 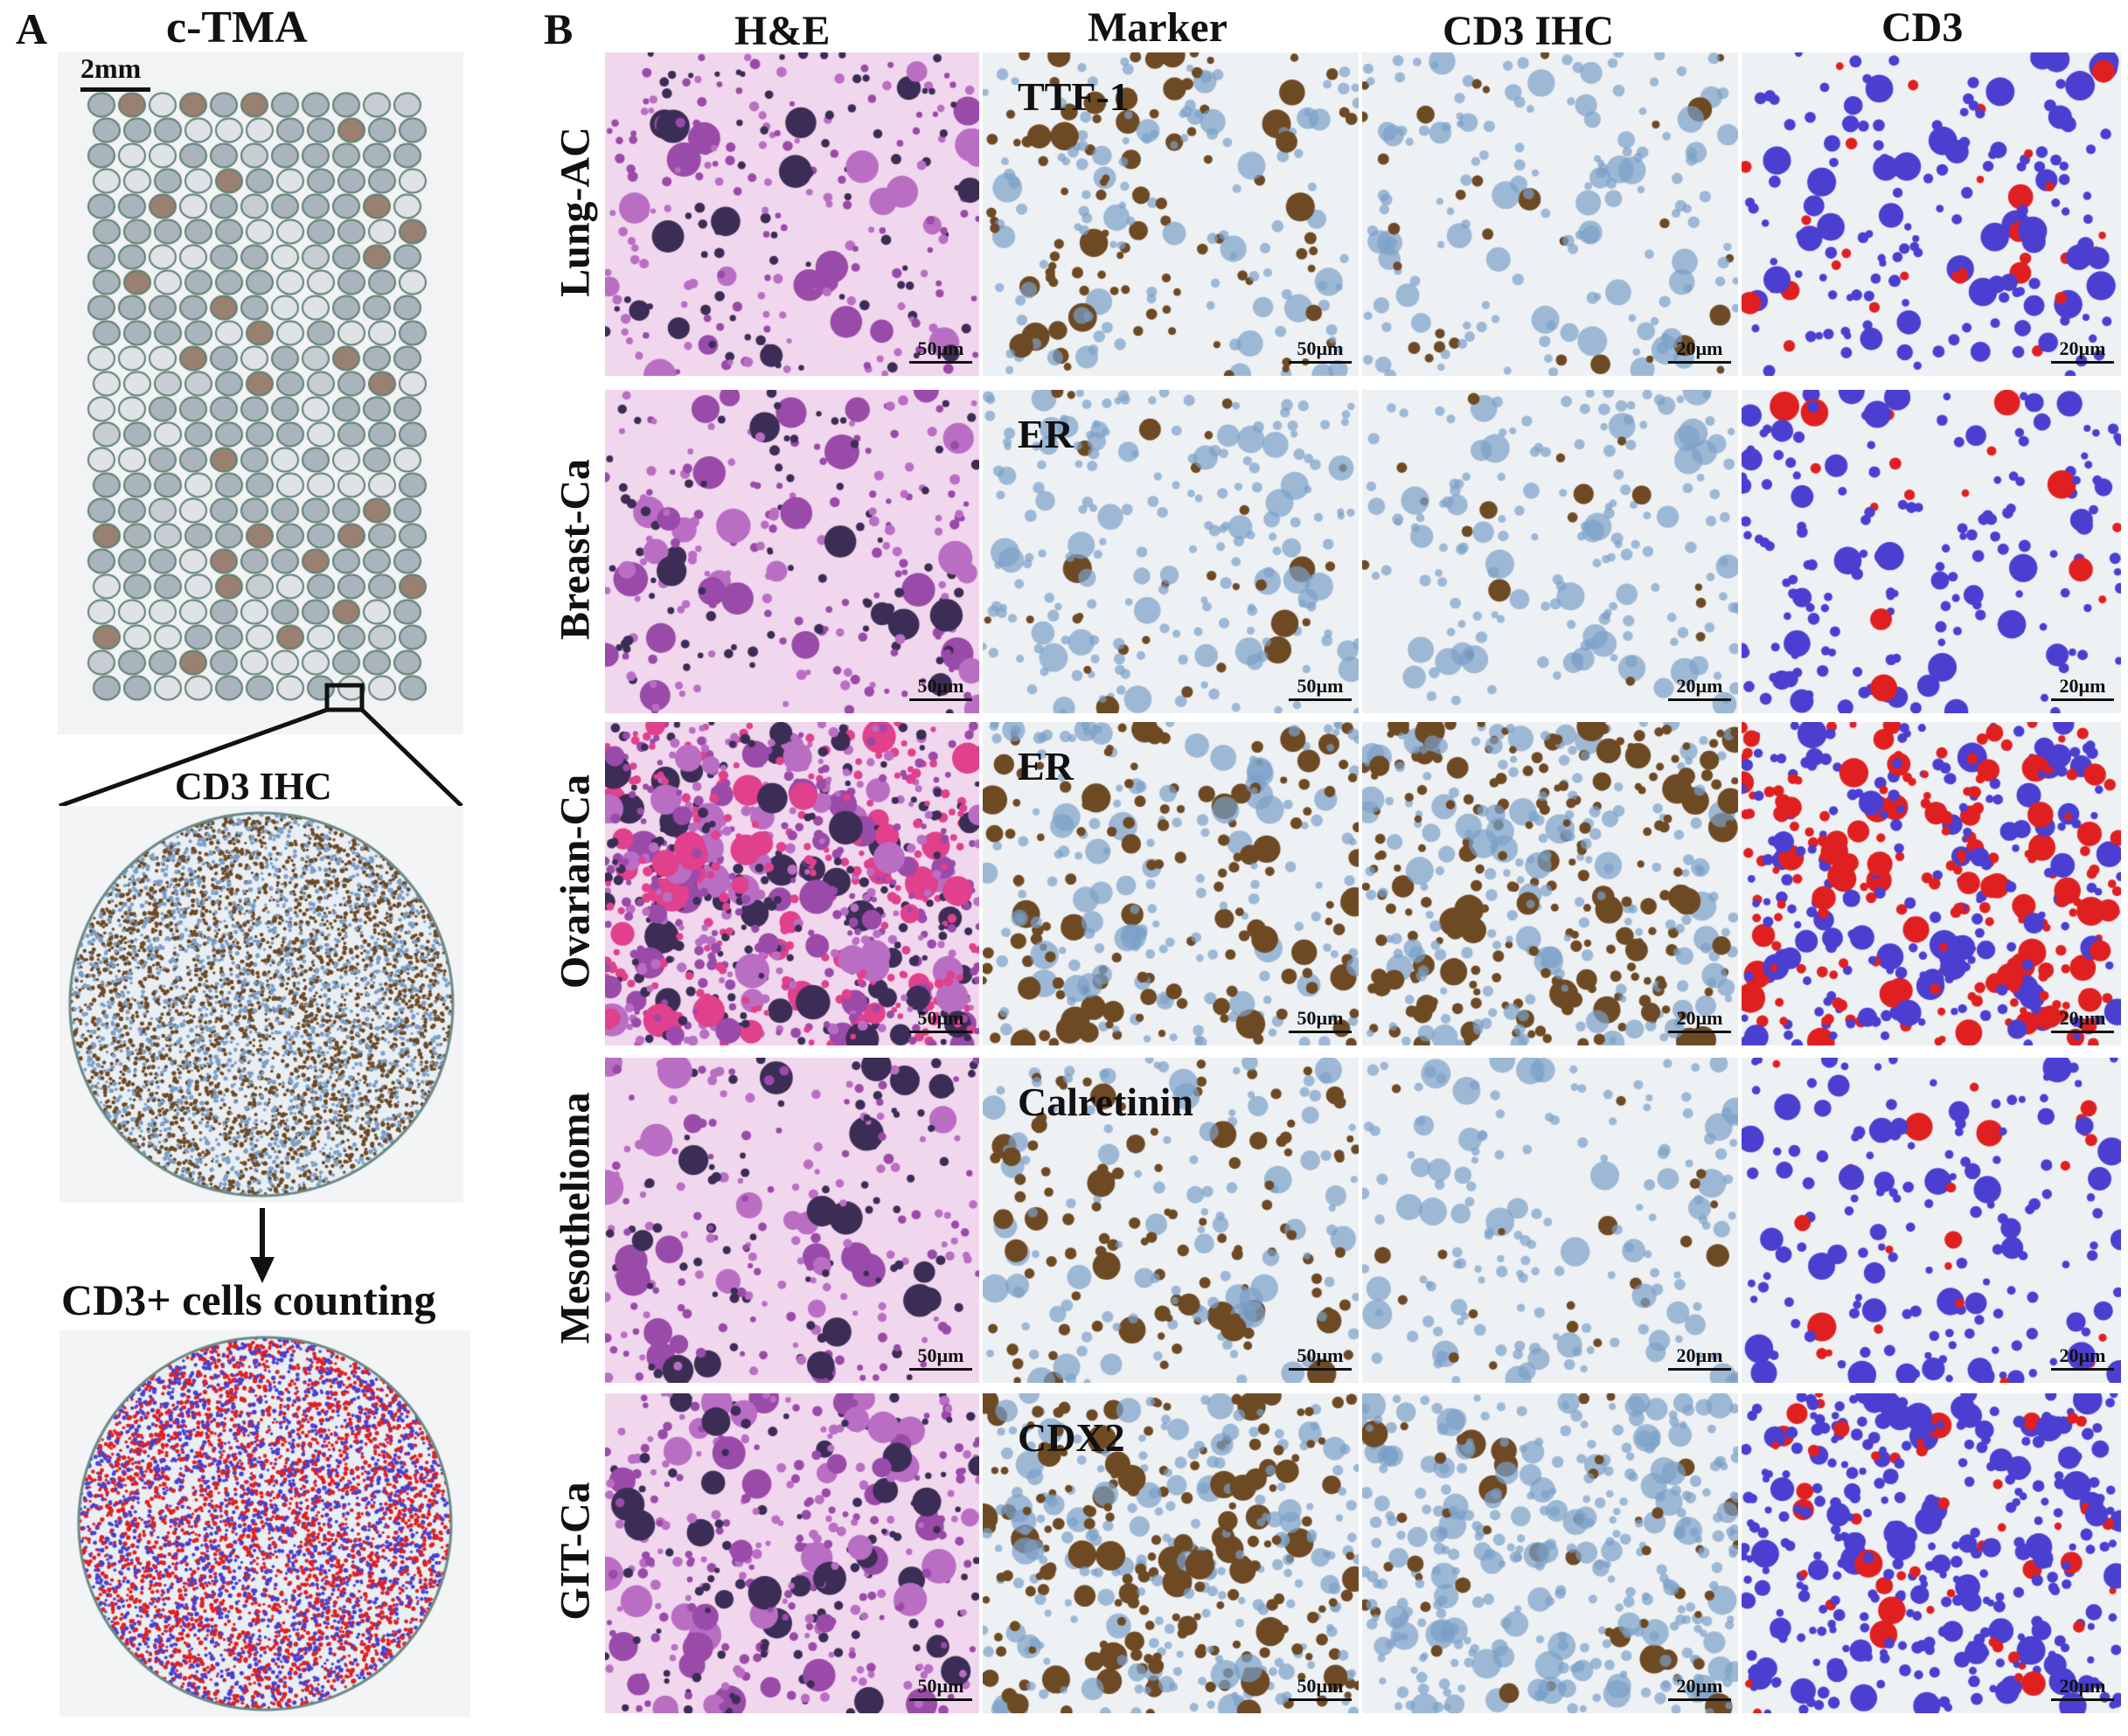 I want to click on tile-r0-c0, so click(x=792, y=214).